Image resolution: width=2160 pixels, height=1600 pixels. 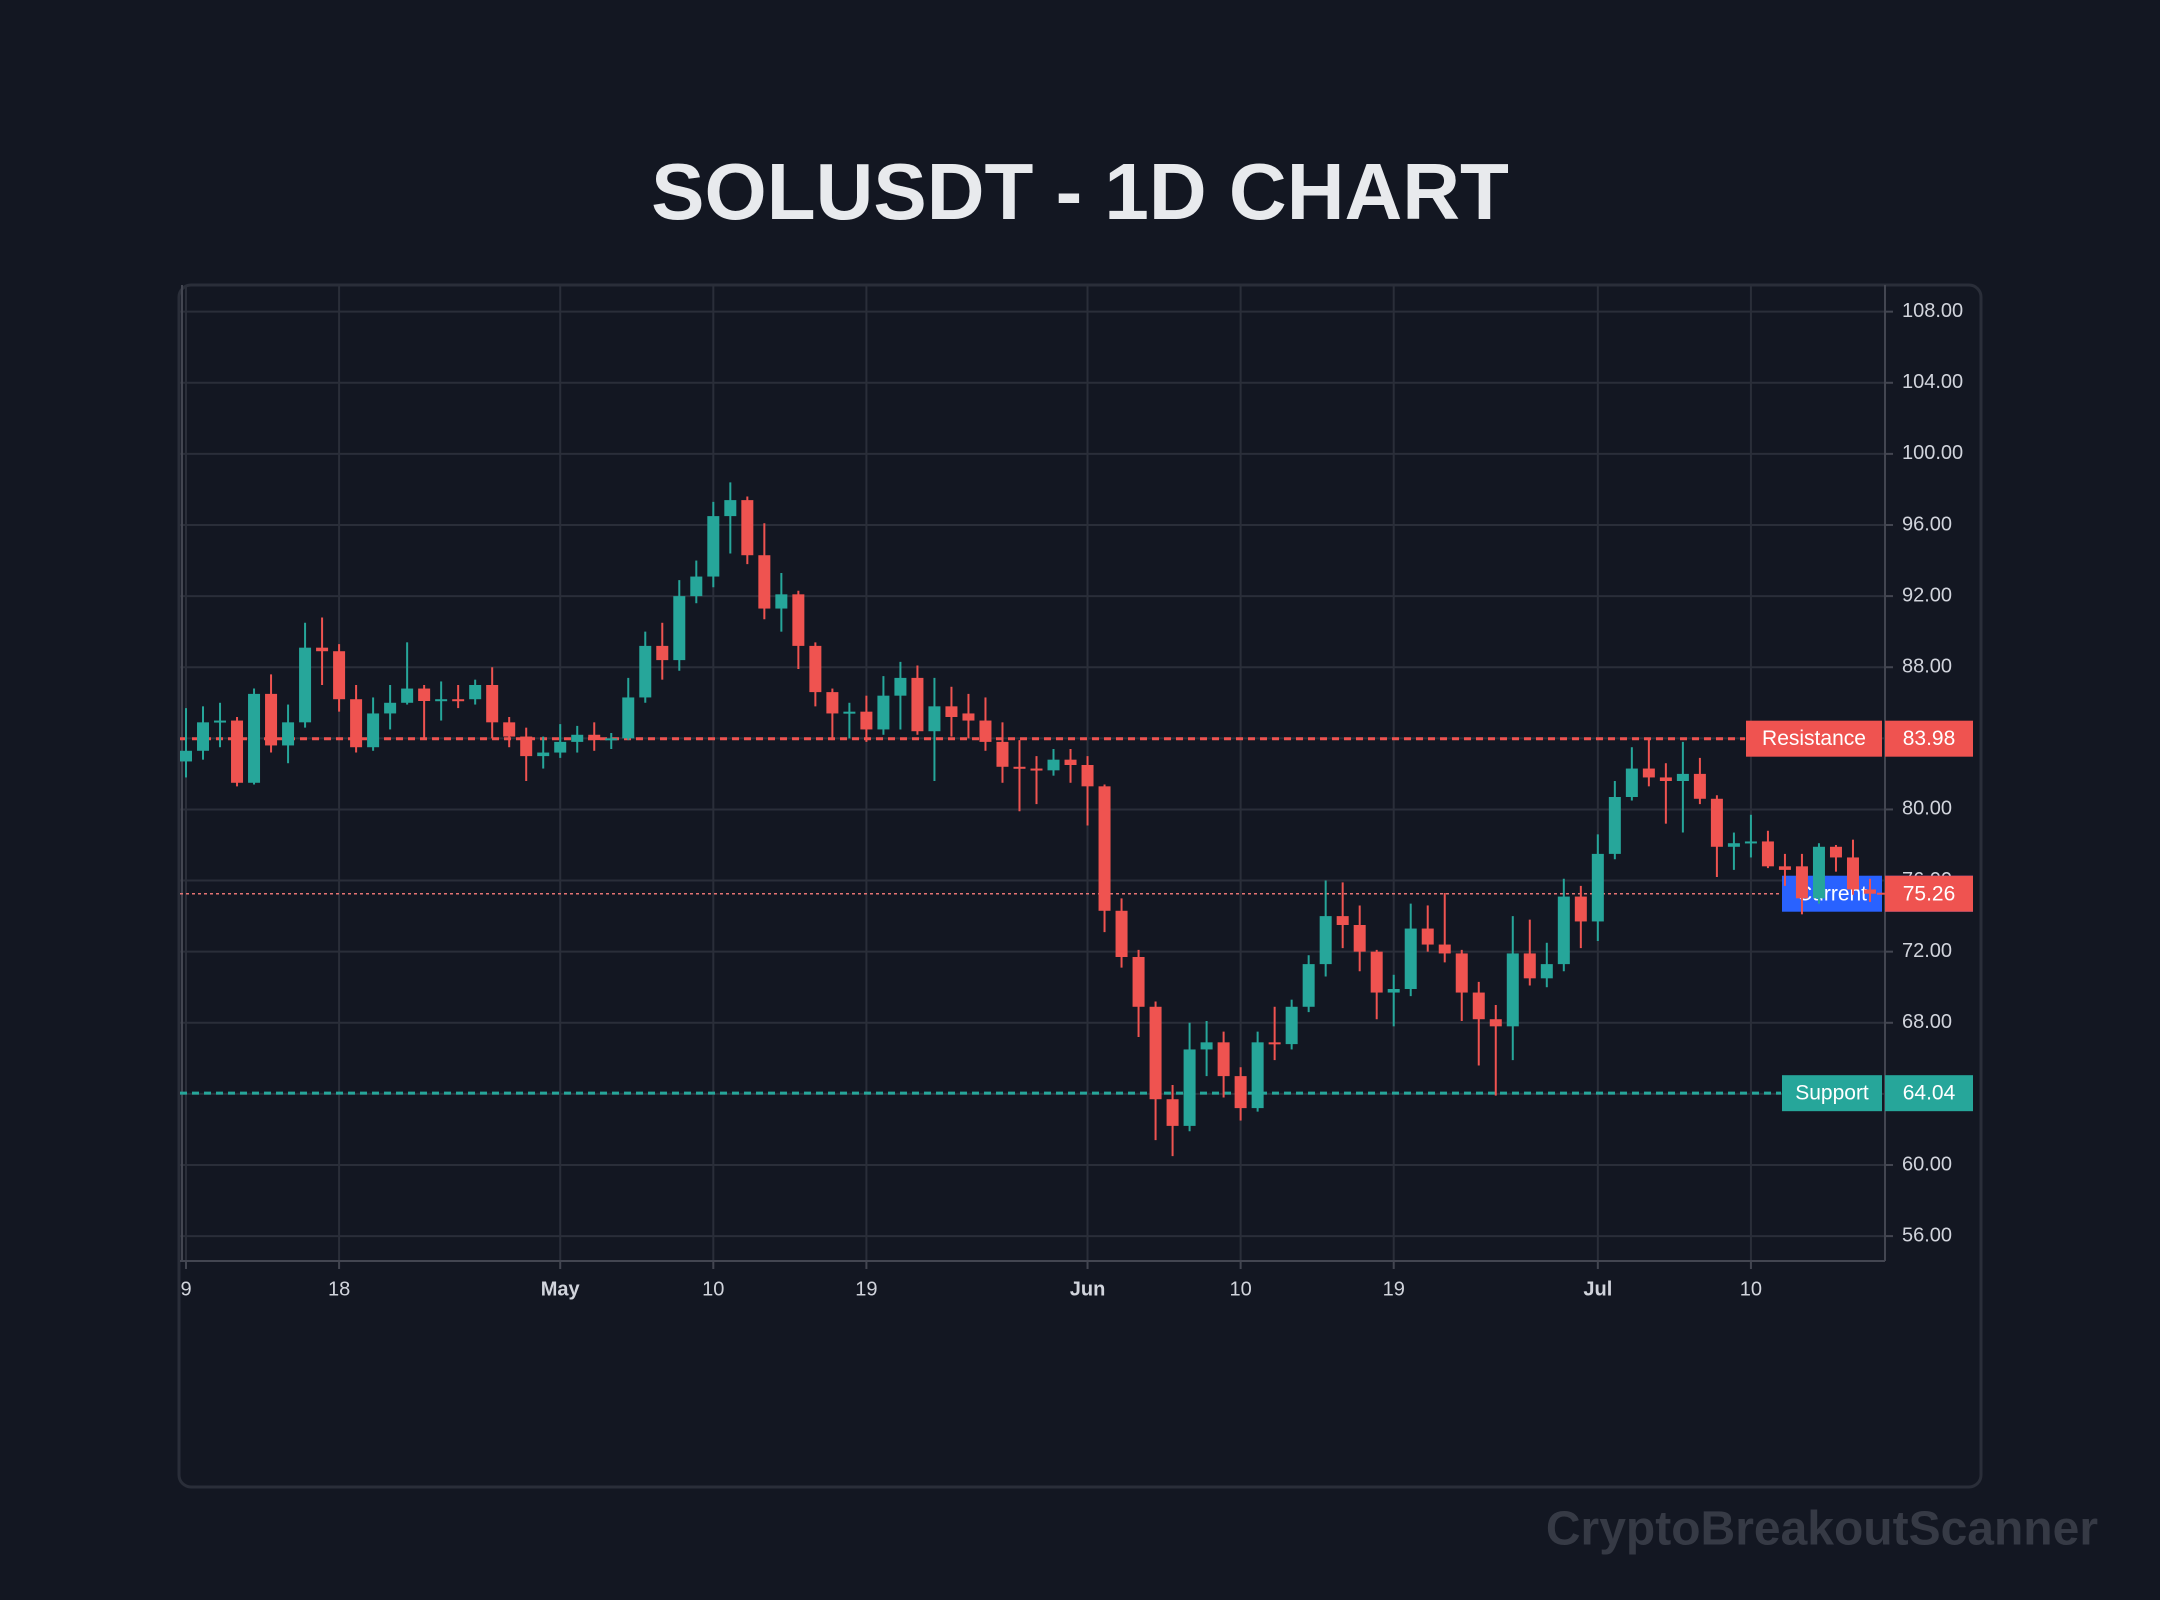 I want to click on watermark: CryptoBreakoutScanner, so click(x=1822, y=1529).